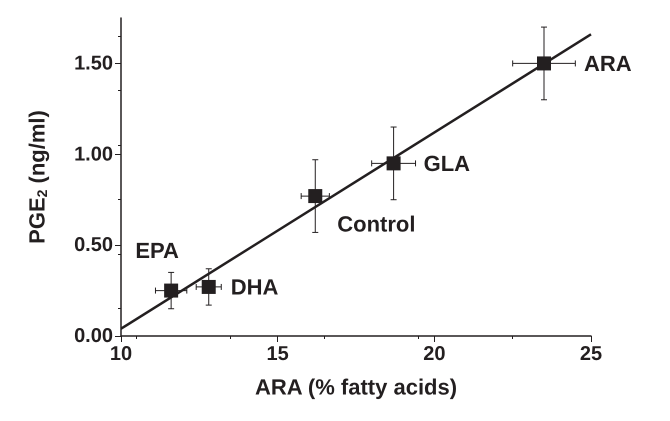 The width and height of the screenshot is (670, 421). I want to click on y-tick-label: 1.50, so click(93, 63).